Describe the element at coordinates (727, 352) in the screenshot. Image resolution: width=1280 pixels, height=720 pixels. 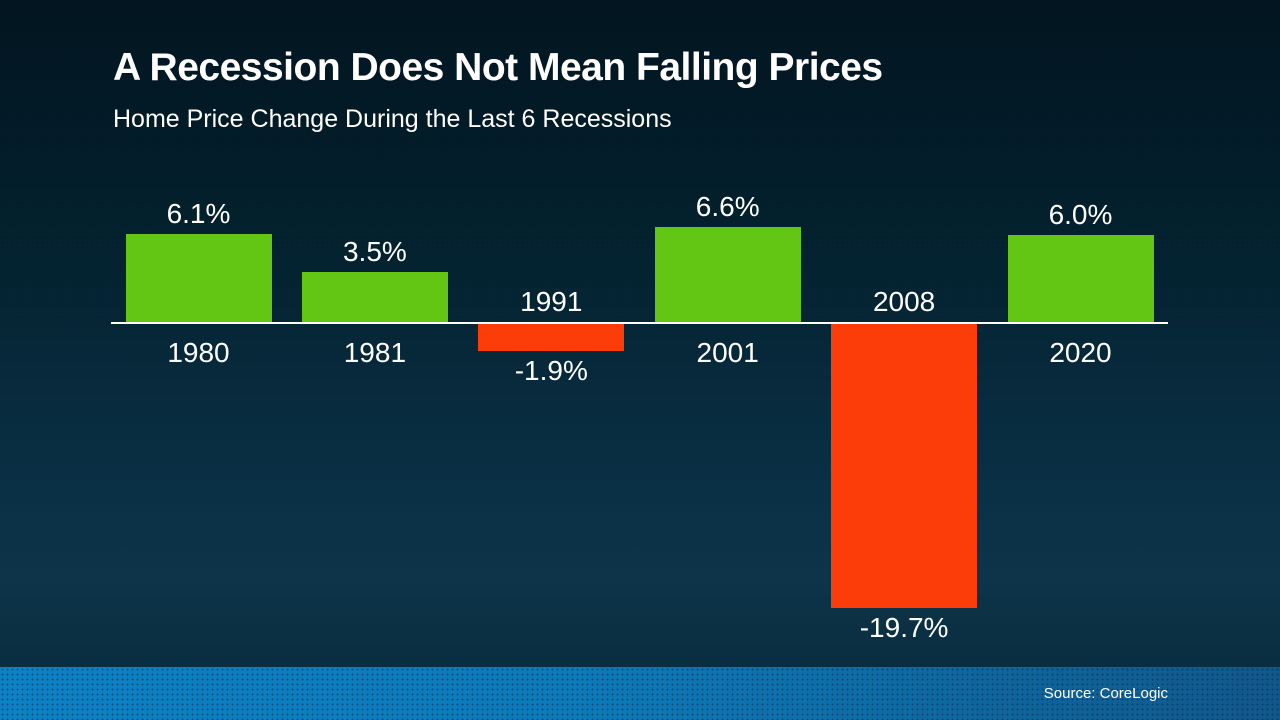
I see `bar-year-label-2001: 2001` at that location.